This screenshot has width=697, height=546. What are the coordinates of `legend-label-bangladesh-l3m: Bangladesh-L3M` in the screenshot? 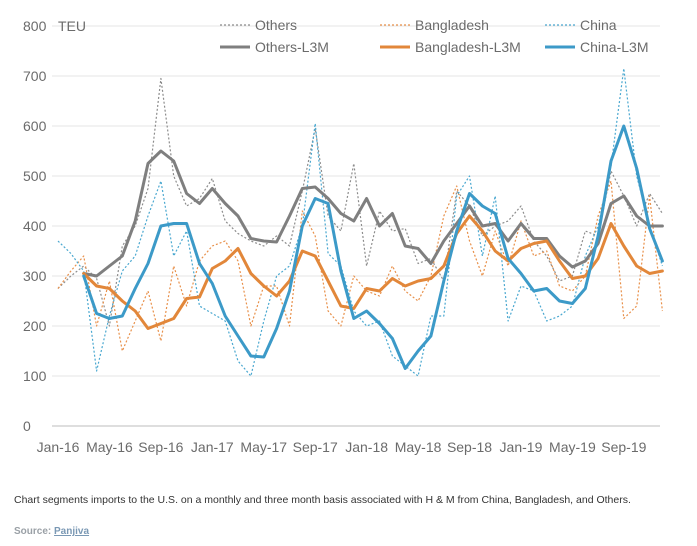 It's located at (468, 47).